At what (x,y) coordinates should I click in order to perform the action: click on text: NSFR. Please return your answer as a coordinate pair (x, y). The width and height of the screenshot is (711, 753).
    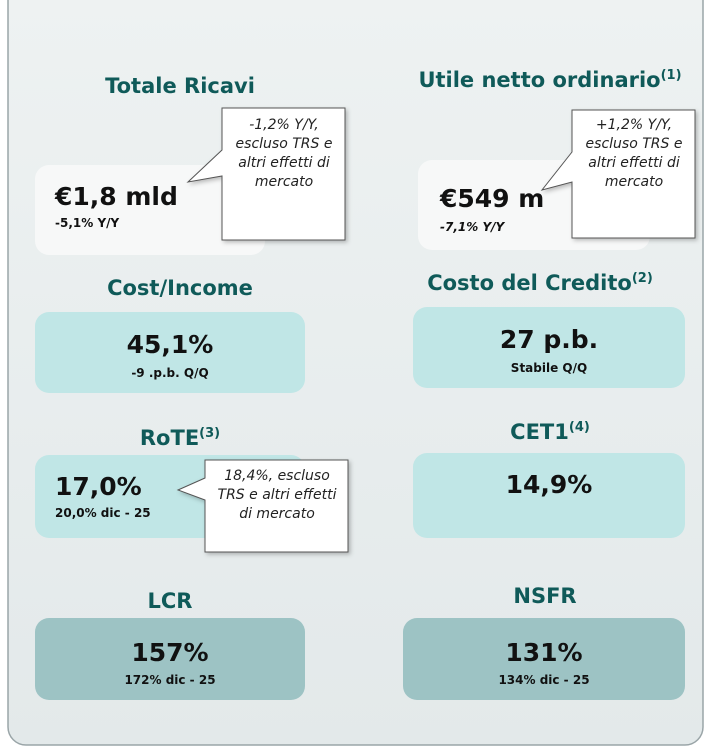
    Looking at the image, I should click on (545, 596).